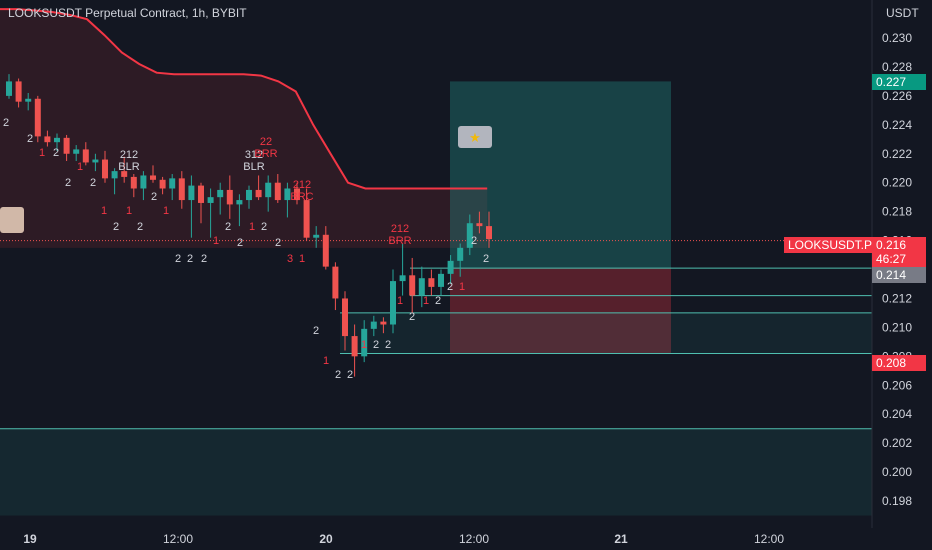 This screenshot has height=550, width=932. Describe the element at coordinates (104, 211) in the screenshot. I see `bar-number-7: 1` at that location.